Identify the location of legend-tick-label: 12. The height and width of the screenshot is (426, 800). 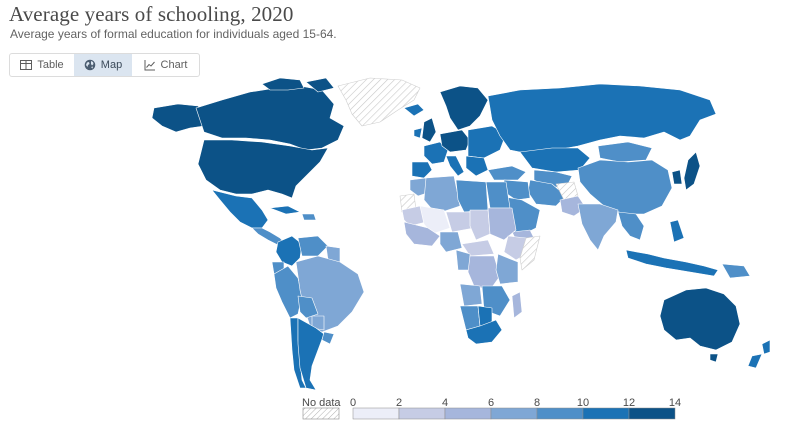
(629, 403).